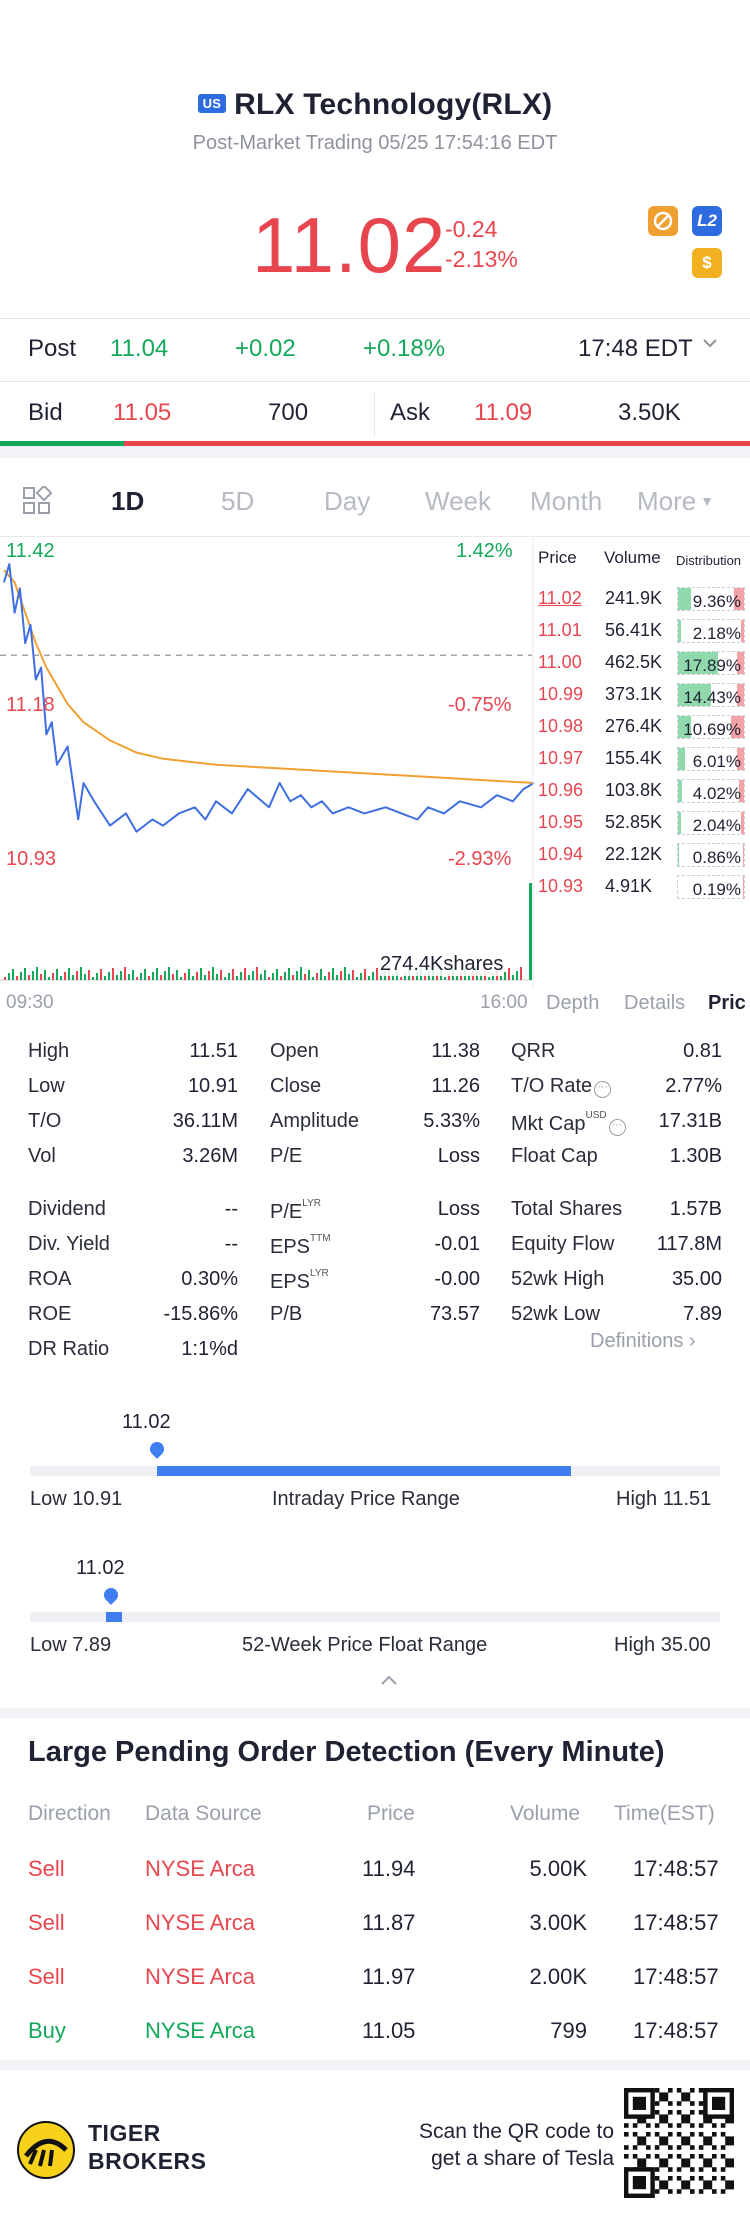 This screenshot has height=2216, width=750. I want to click on post-change: +0.02, so click(265, 348).